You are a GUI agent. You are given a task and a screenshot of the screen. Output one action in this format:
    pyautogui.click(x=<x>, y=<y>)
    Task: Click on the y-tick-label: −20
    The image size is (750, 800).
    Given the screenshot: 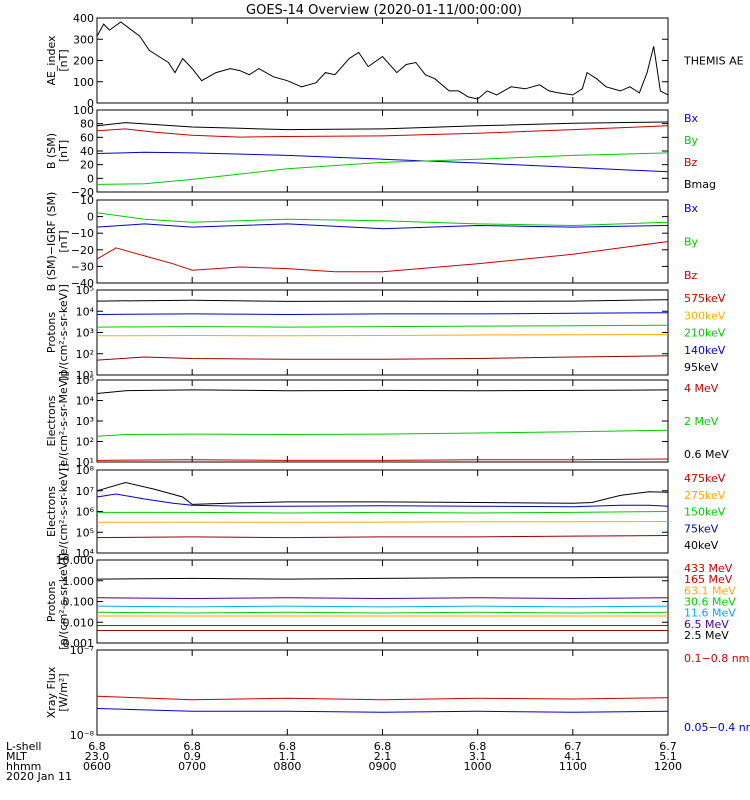 What is the action you would take?
    pyautogui.click(x=82, y=192)
    